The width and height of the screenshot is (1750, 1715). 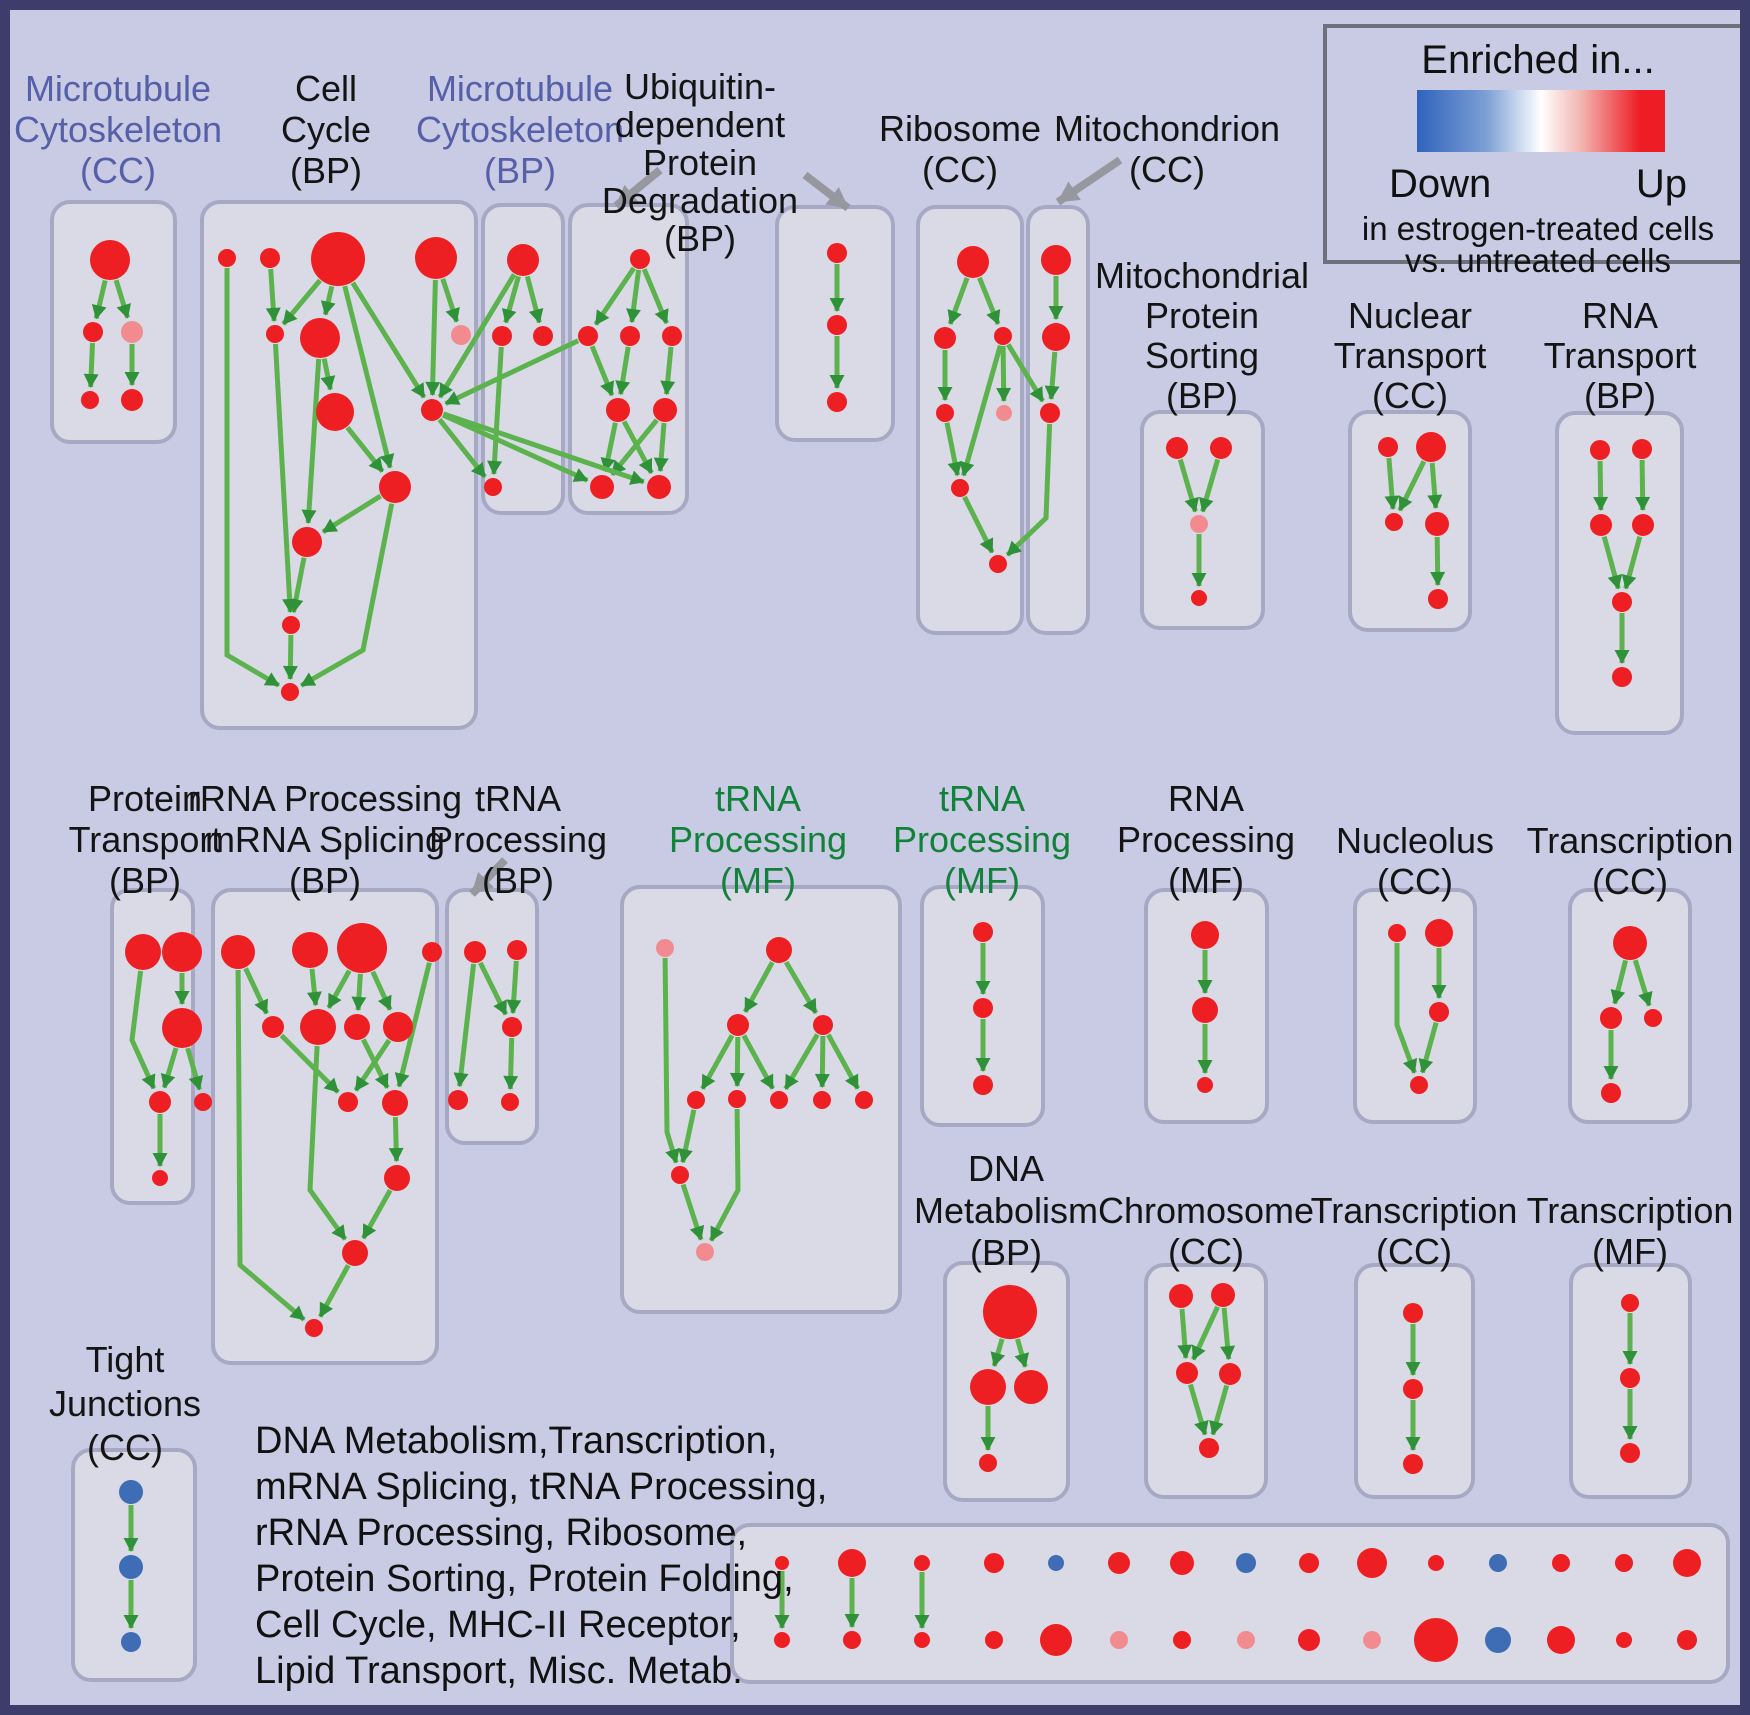 What do you see at coordinates (1167, 149) in the screenshot?
I see `group-label-mitochondrion-cc: Mitochondrion (CC)` at bounding box center [1167, 149].